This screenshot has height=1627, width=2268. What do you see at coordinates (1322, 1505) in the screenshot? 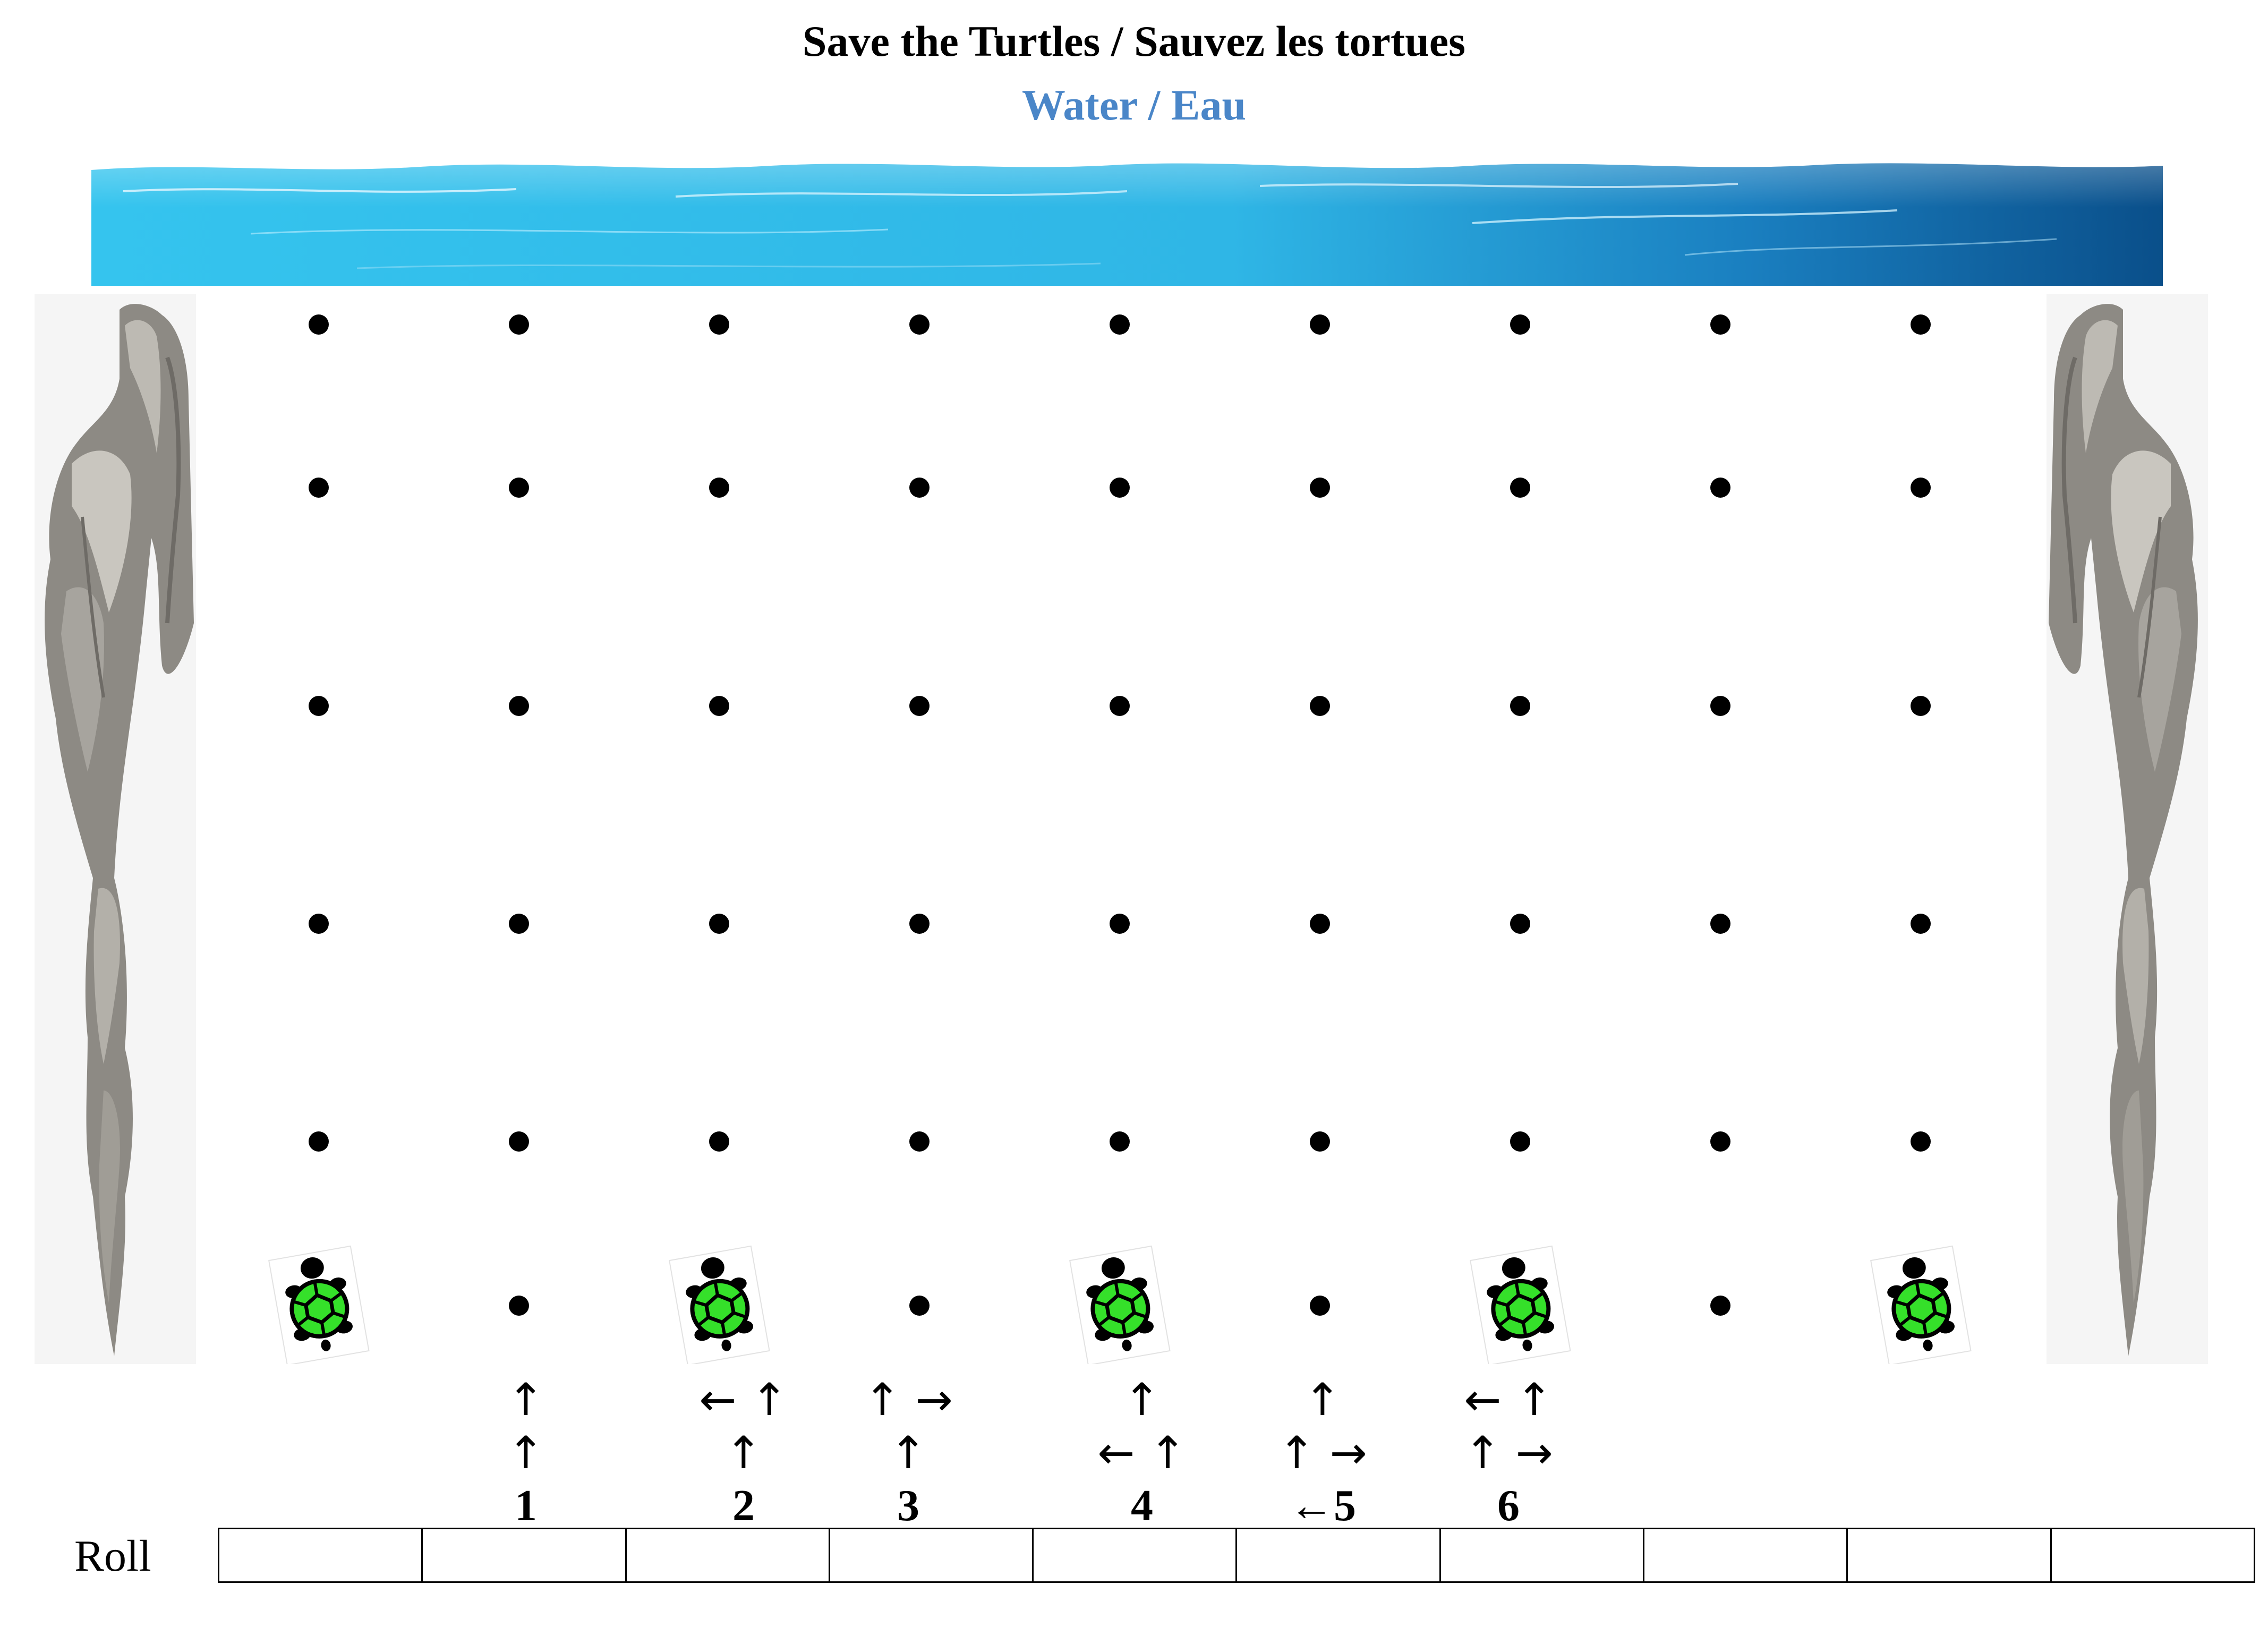
I see `die-number: ←5` at bounding box center [1322, 1505].